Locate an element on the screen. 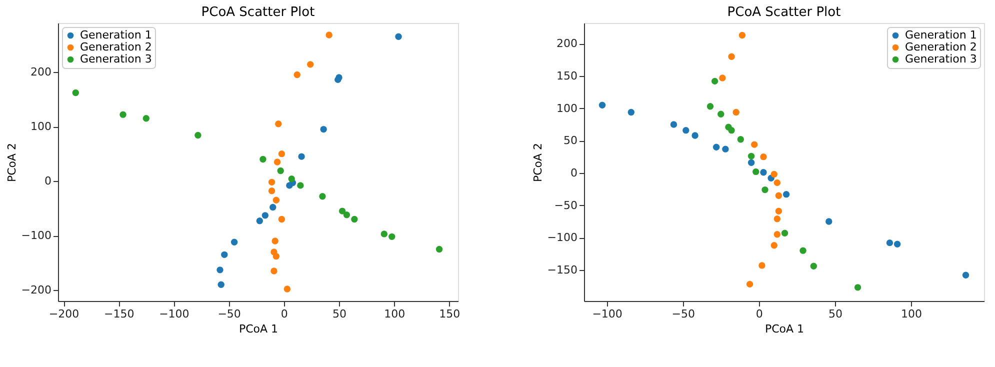  x-tick-label: −150 is located at coordinates (119, 314).